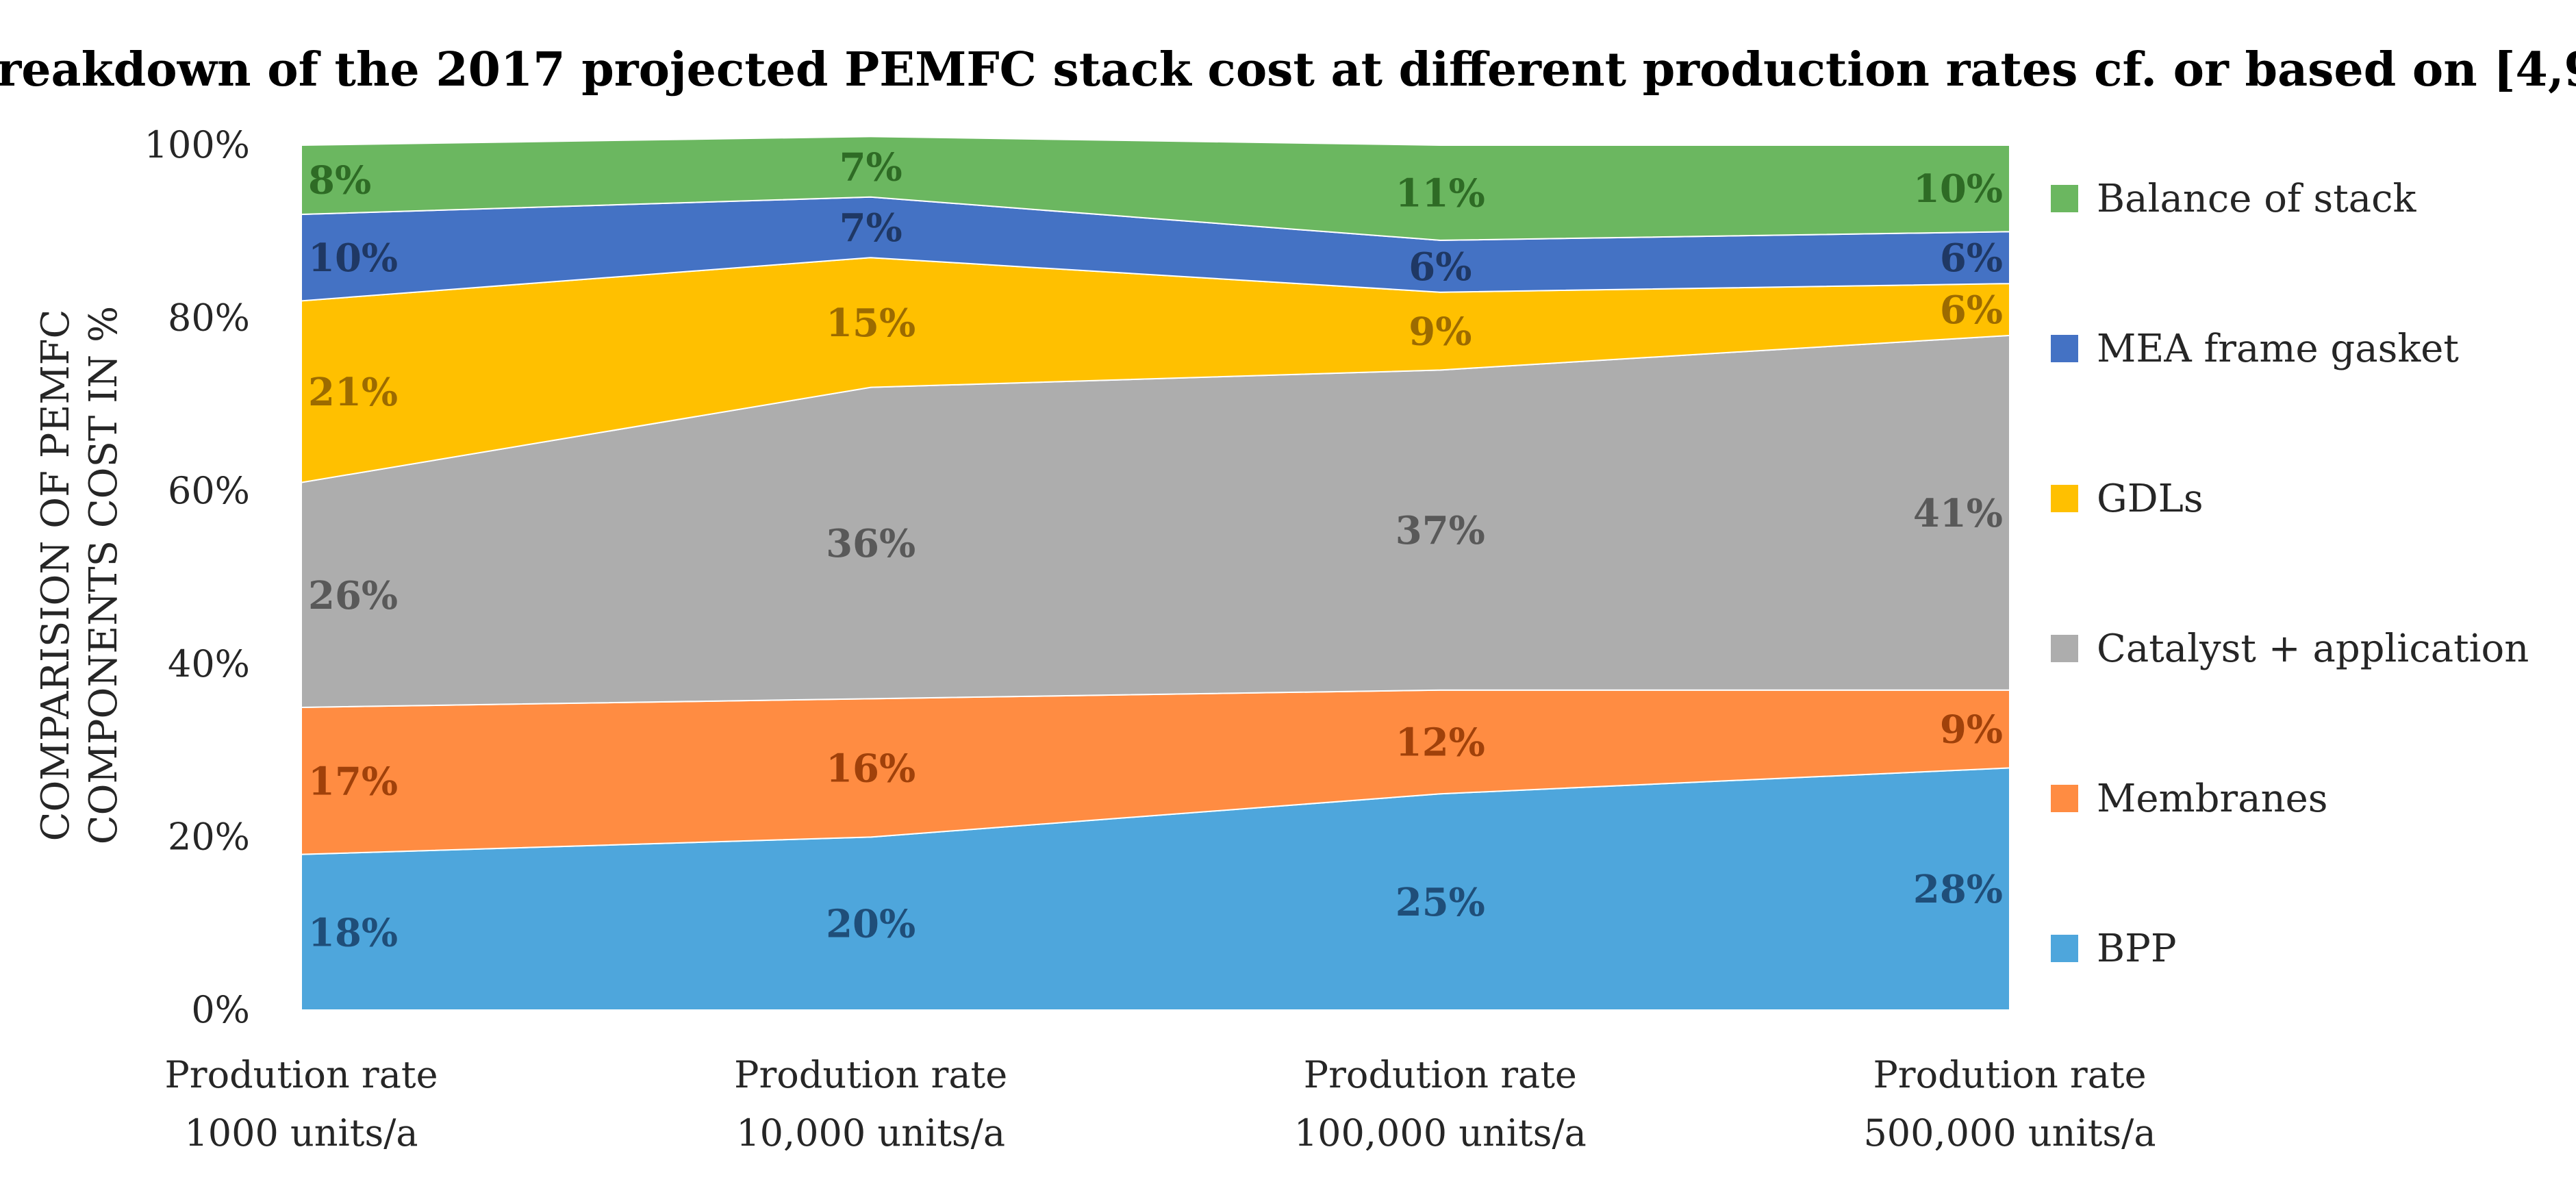 The width and height of the screenshot is (2576, 1184). What do you see at coordinates (2137, 949) in the screenshot?
I see `legend-label-bpp: BPP` at bounding box center [2137, 949].